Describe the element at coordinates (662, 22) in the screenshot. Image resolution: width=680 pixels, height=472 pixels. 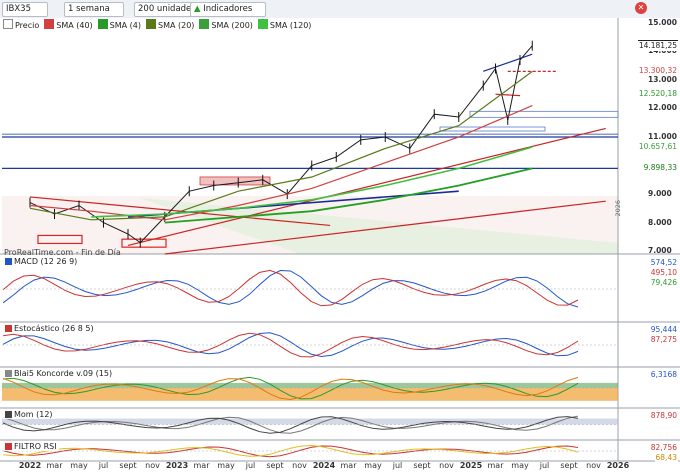
I see `y-tick-label: 15.000` at that location.